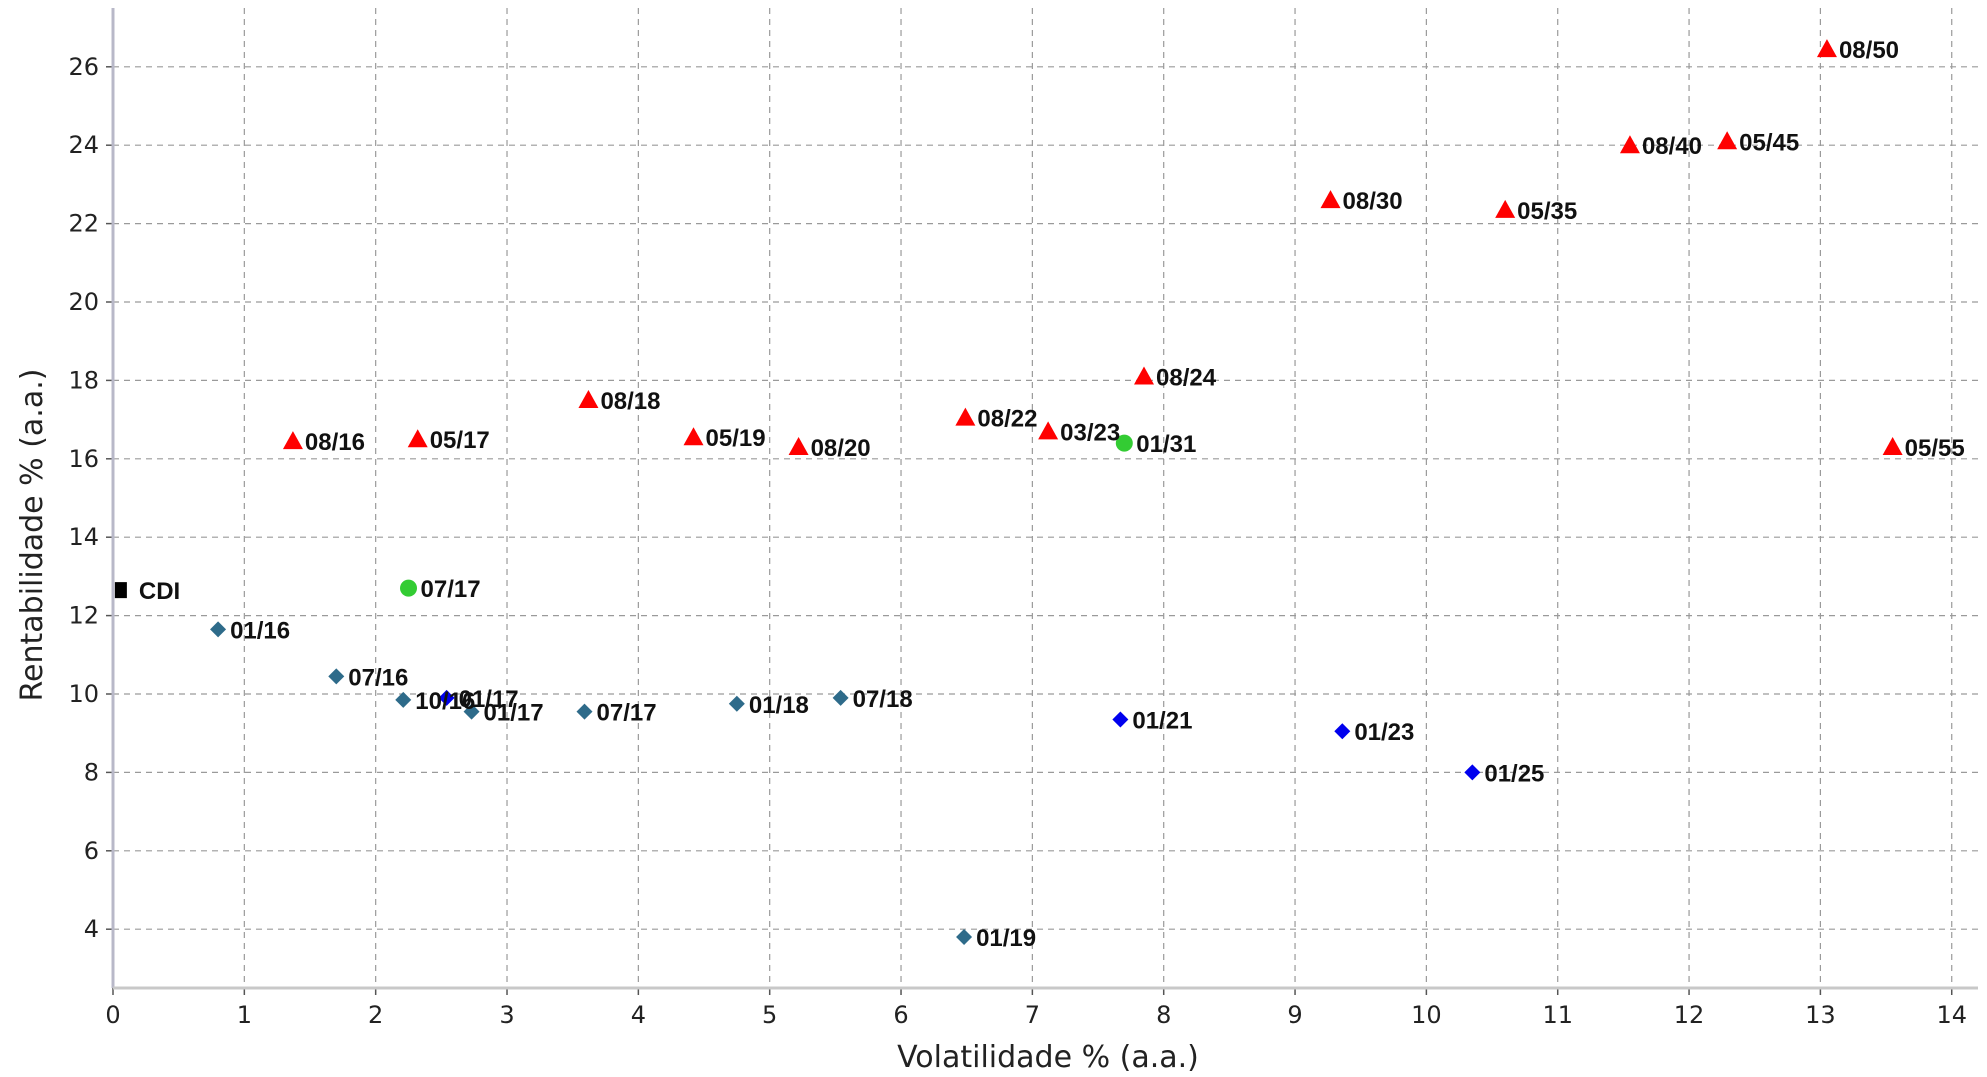 This screenshot has height=1077, width=1987. I want to click on point-label: 08/40, so click(1672, 146).